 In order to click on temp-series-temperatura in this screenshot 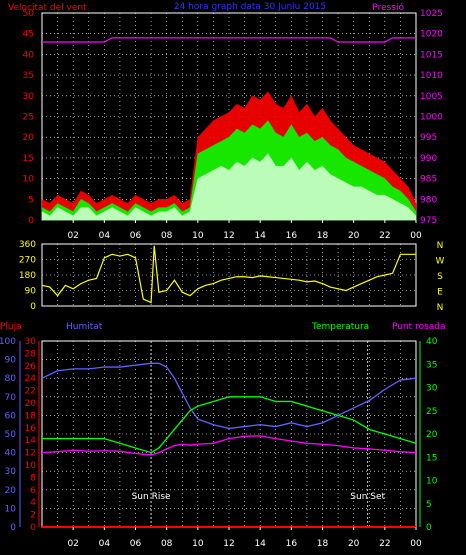, I will do `click(229, 425)`.